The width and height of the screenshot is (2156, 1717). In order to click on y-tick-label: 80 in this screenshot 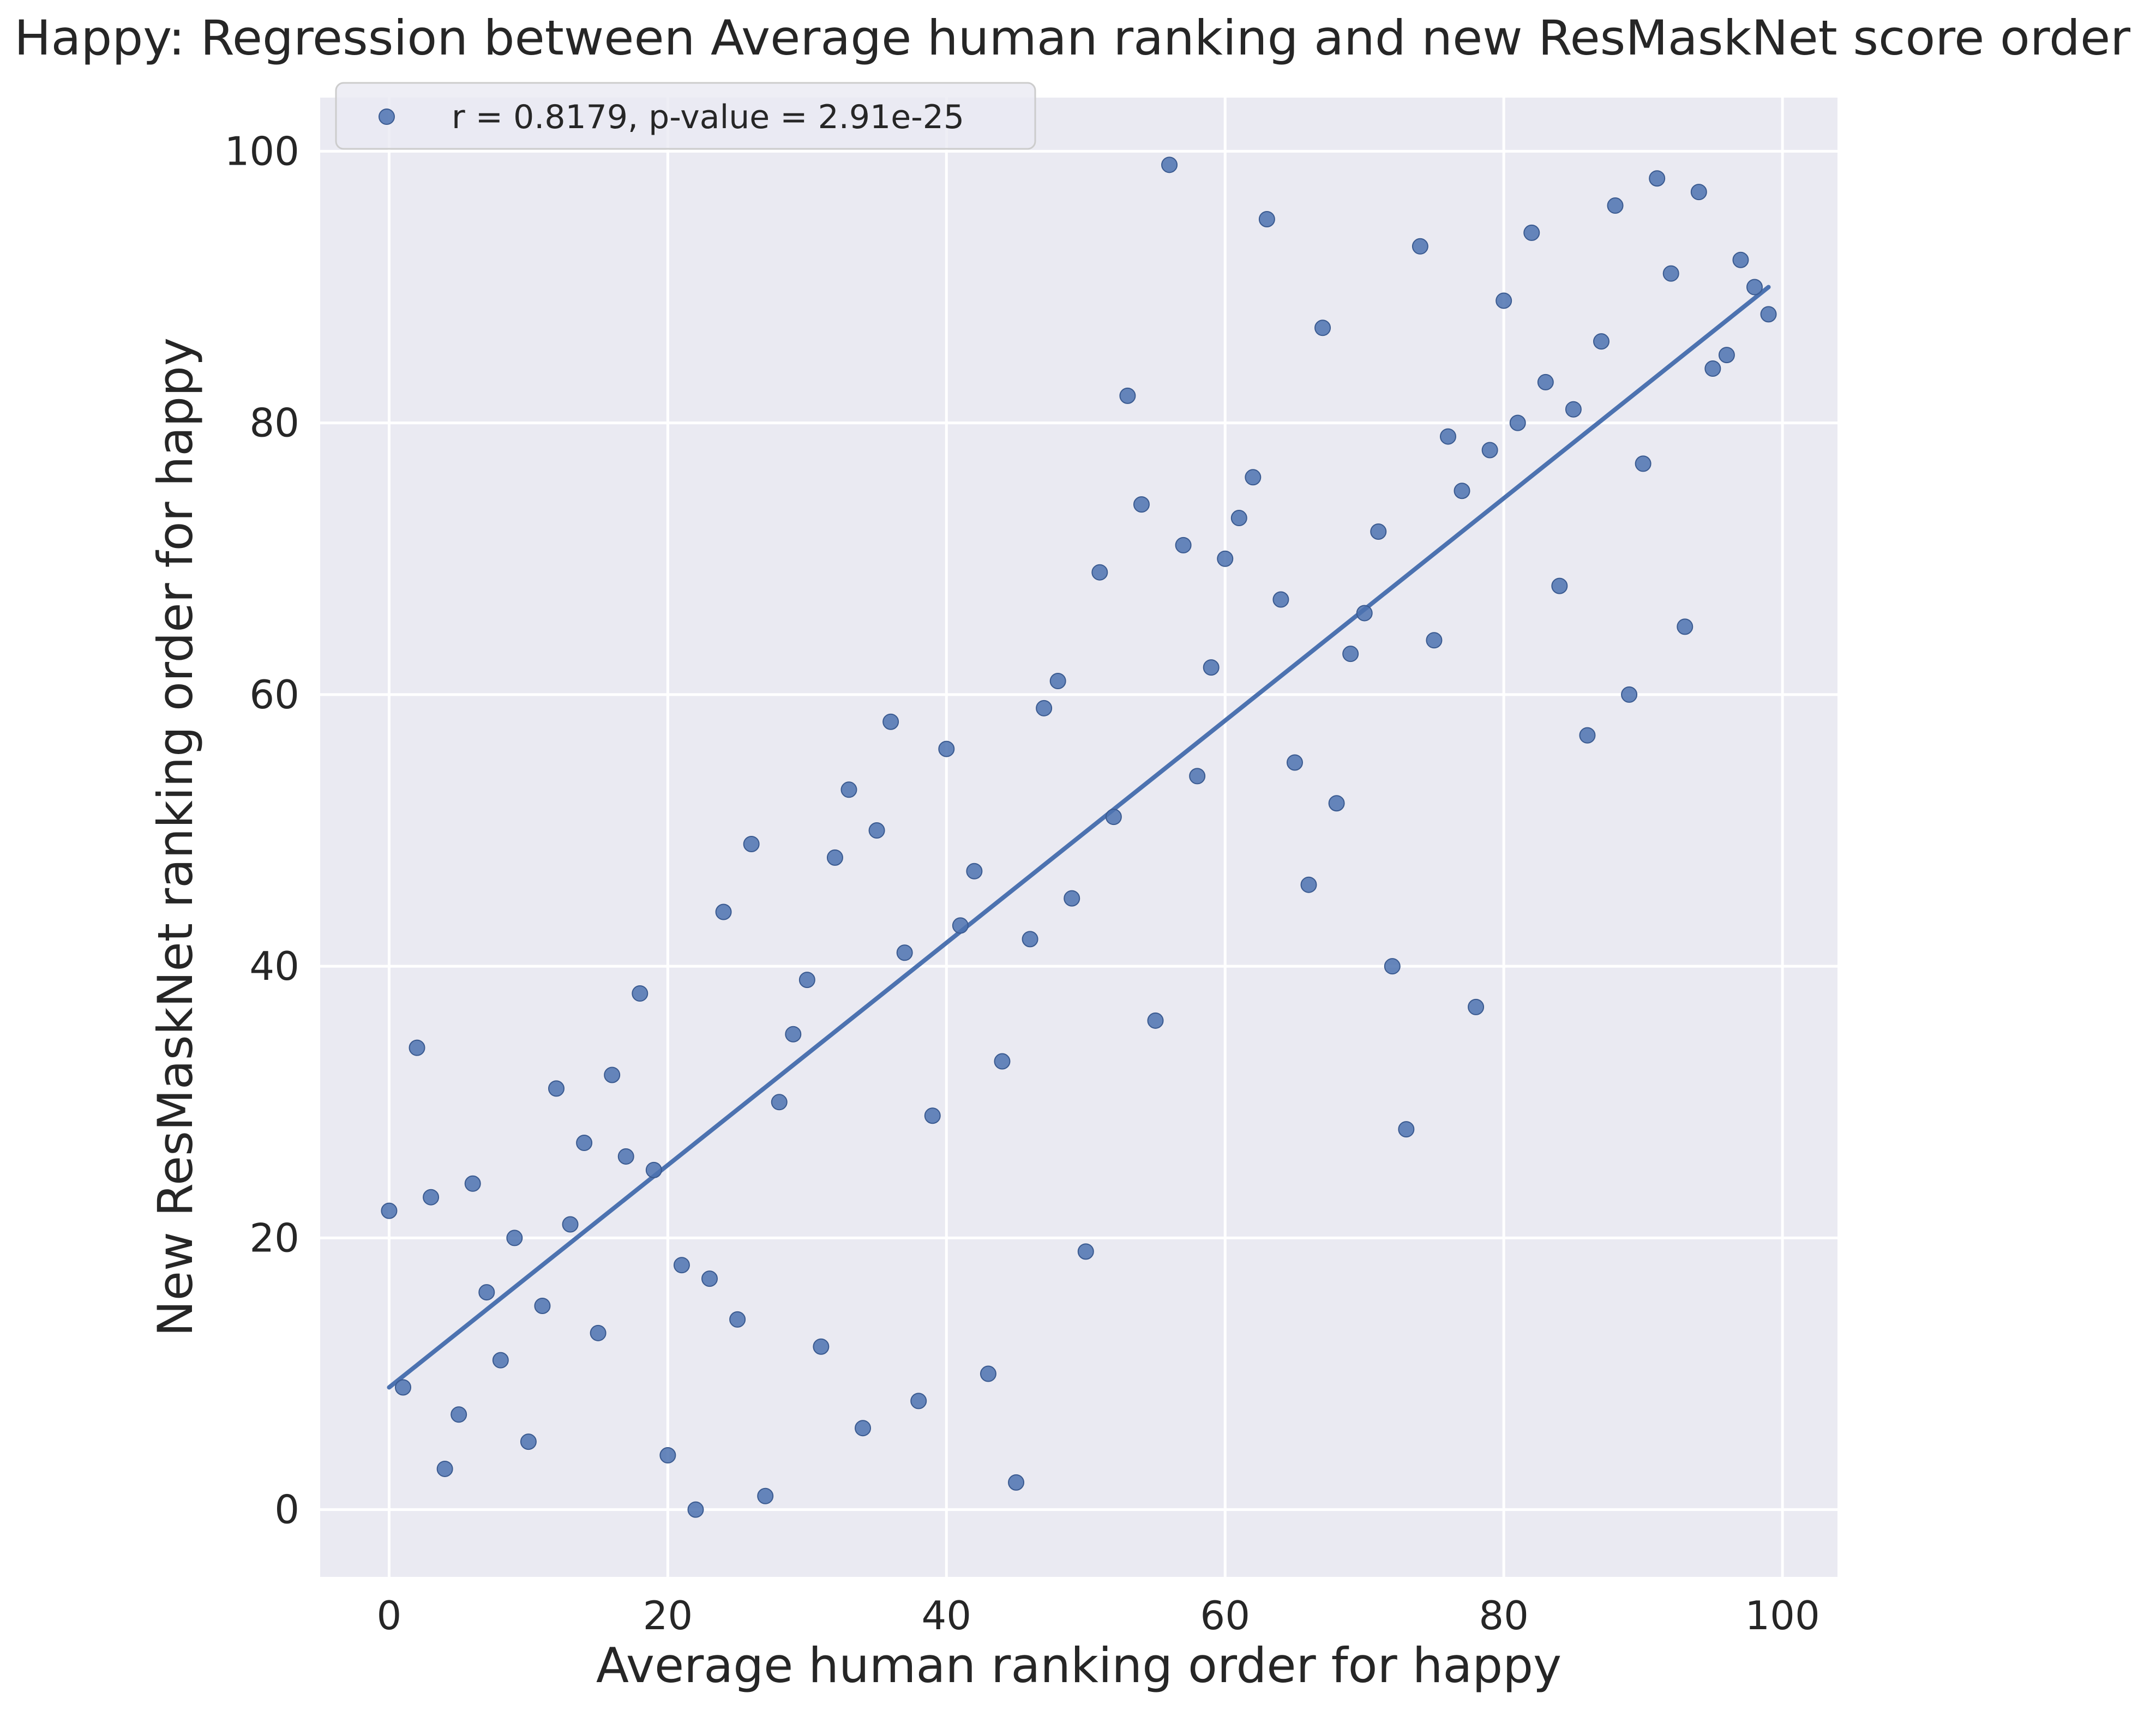, I will do `click(274, 423)`.